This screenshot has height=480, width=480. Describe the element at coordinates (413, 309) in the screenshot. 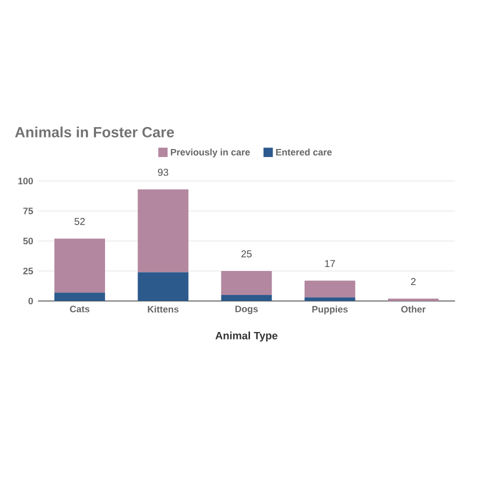

I see `x-tick-label: Other` at that location.